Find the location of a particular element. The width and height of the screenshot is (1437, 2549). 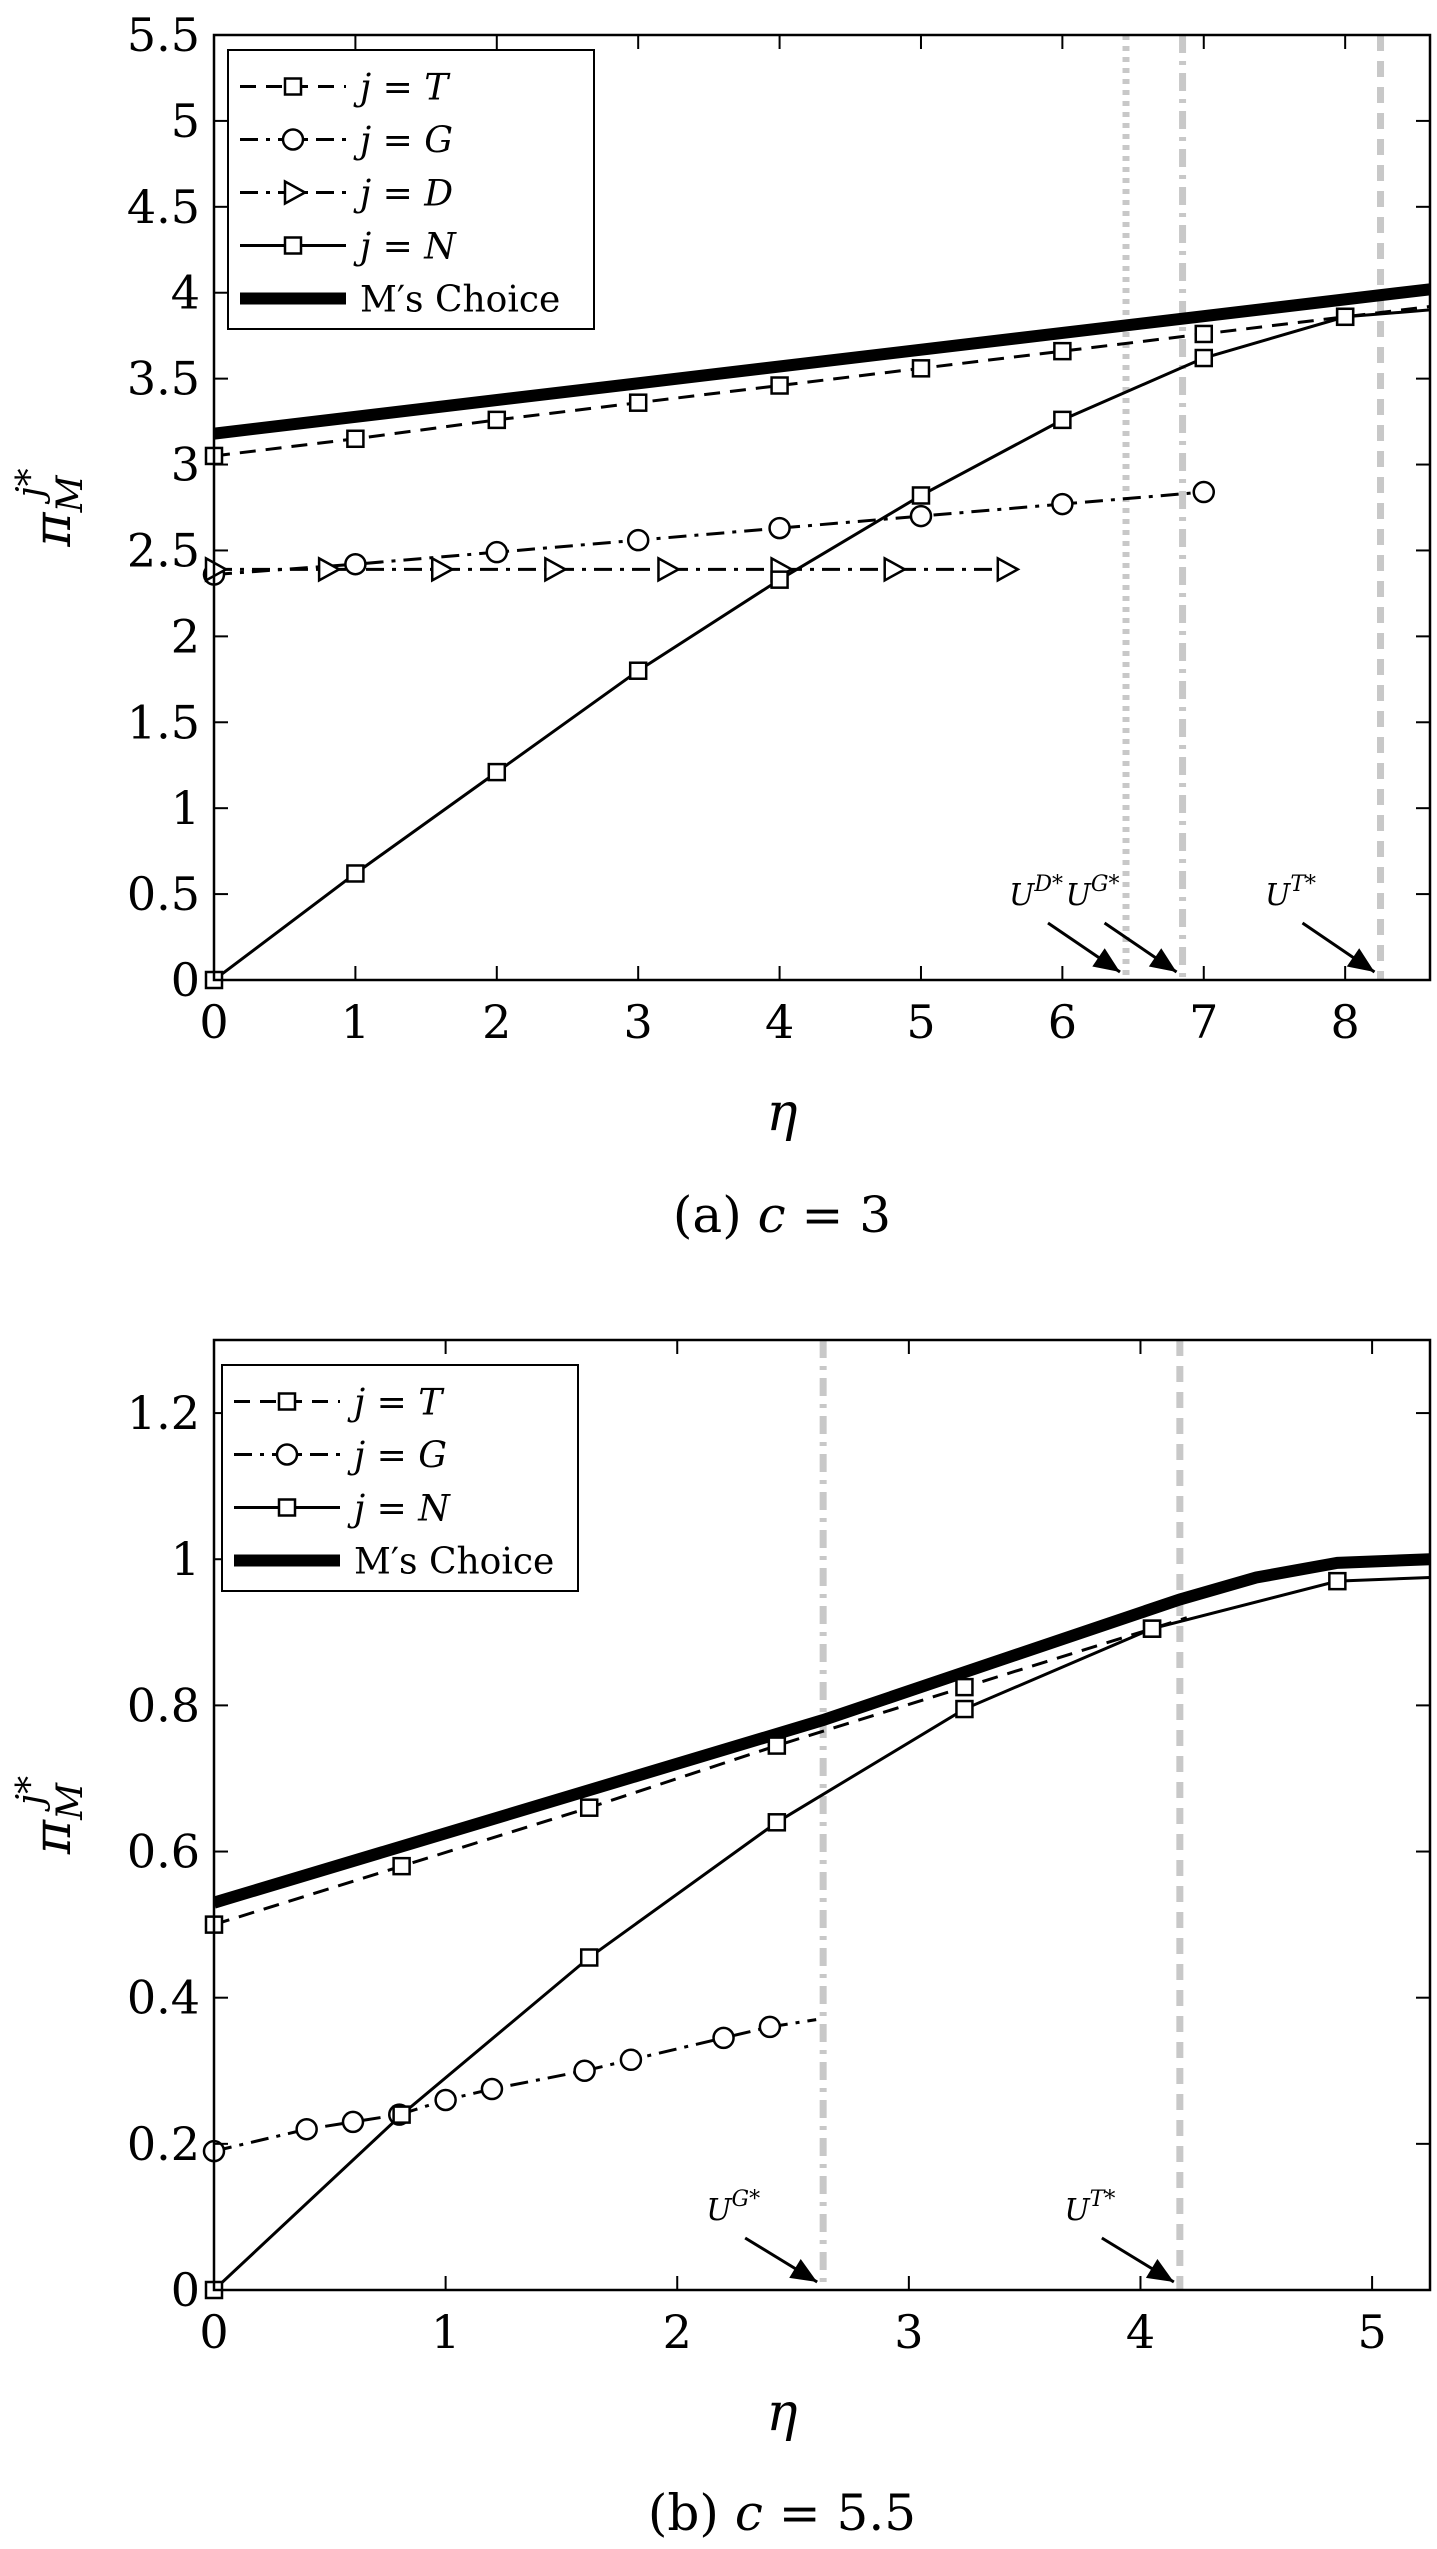

legend: j = T j = G j = D j = N M′s Choice is located at coordinates (411, 189).